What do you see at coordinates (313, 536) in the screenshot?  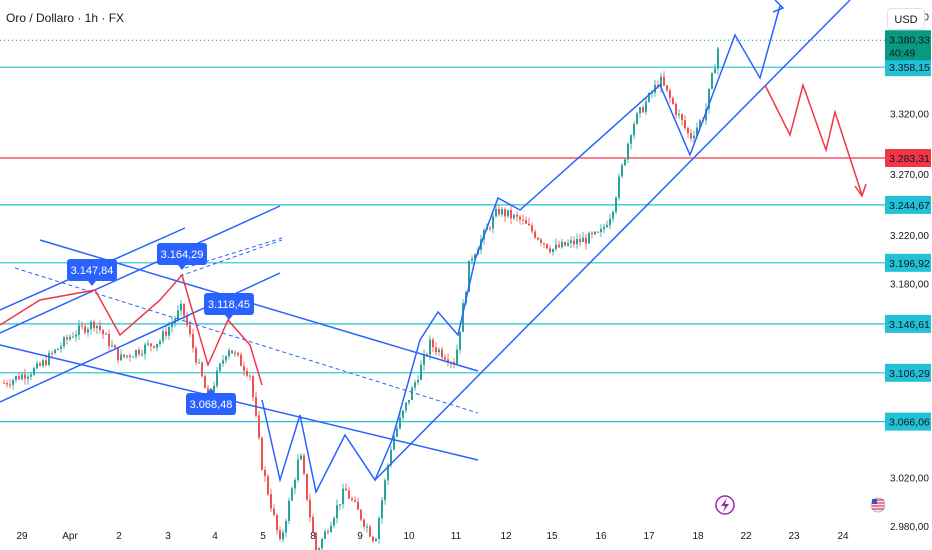 I see `x-axis-tick: 8` at bounding box center [313, 536].